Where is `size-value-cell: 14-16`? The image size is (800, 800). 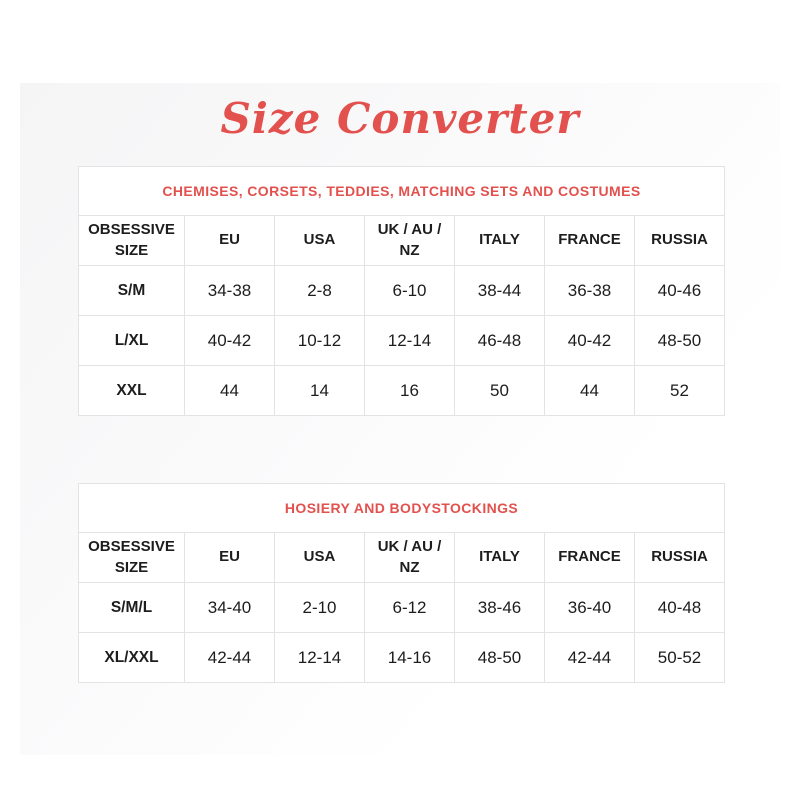
size-value-cell: 14-16 is located at coordinates (409, 657).